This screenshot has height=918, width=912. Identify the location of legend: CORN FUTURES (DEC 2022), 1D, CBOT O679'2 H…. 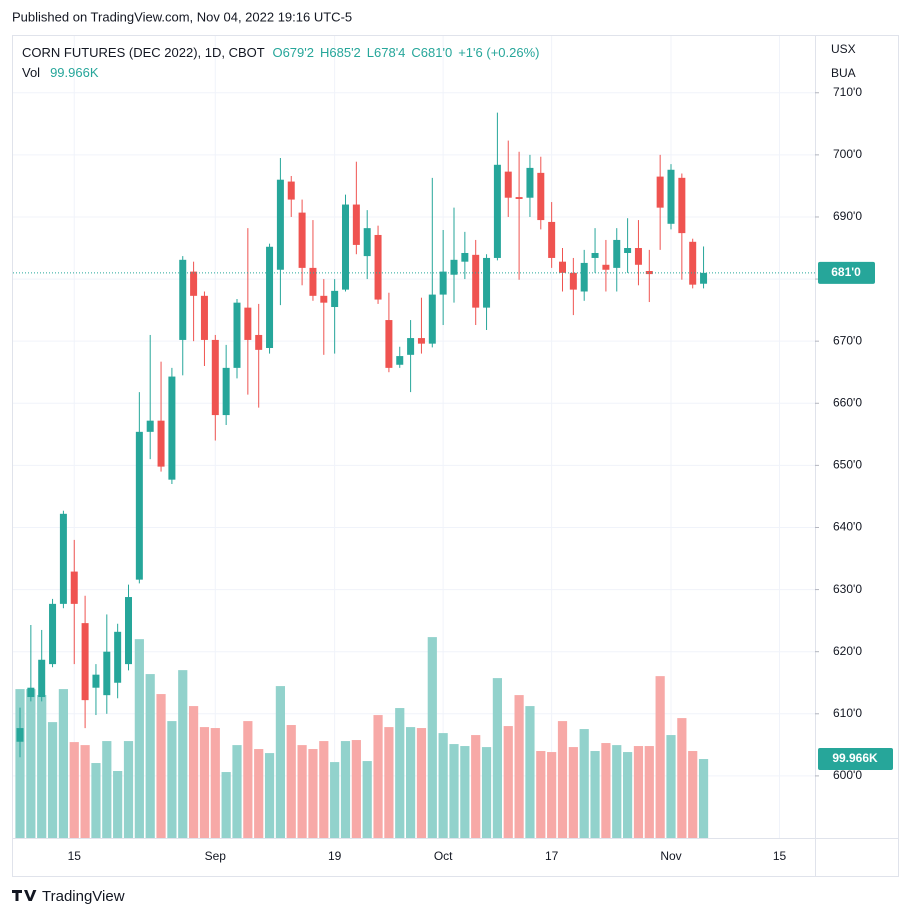
(280, 52).